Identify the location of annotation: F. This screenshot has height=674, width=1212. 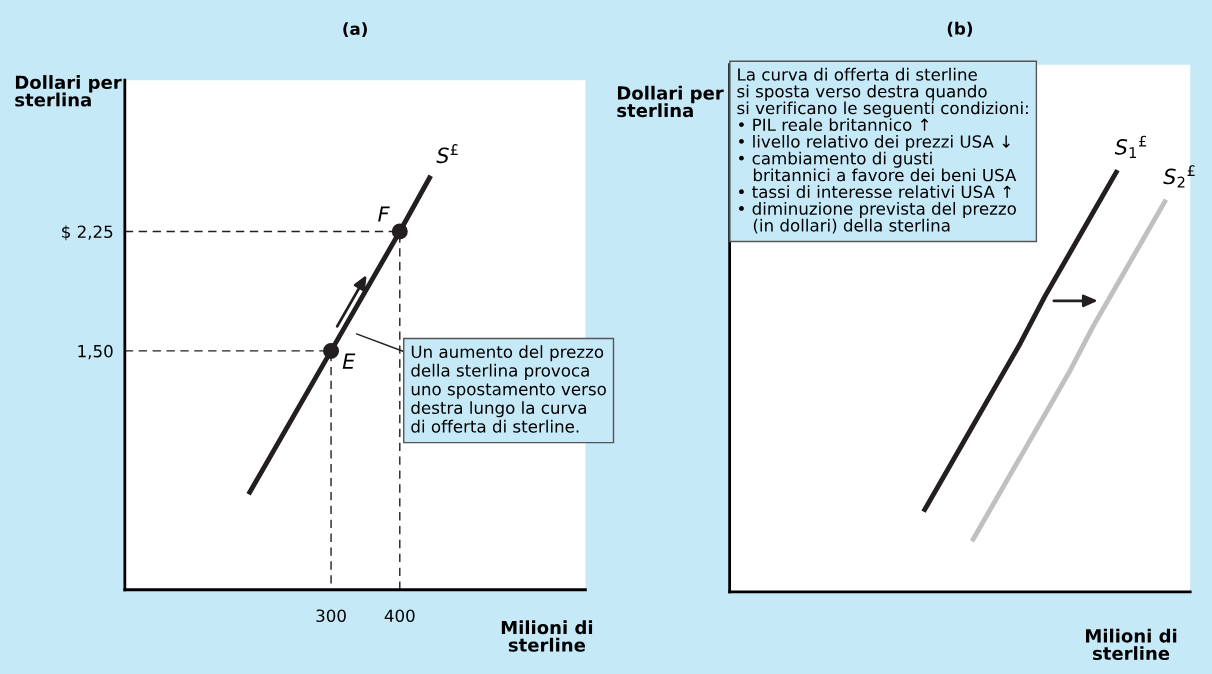
(384, 214).